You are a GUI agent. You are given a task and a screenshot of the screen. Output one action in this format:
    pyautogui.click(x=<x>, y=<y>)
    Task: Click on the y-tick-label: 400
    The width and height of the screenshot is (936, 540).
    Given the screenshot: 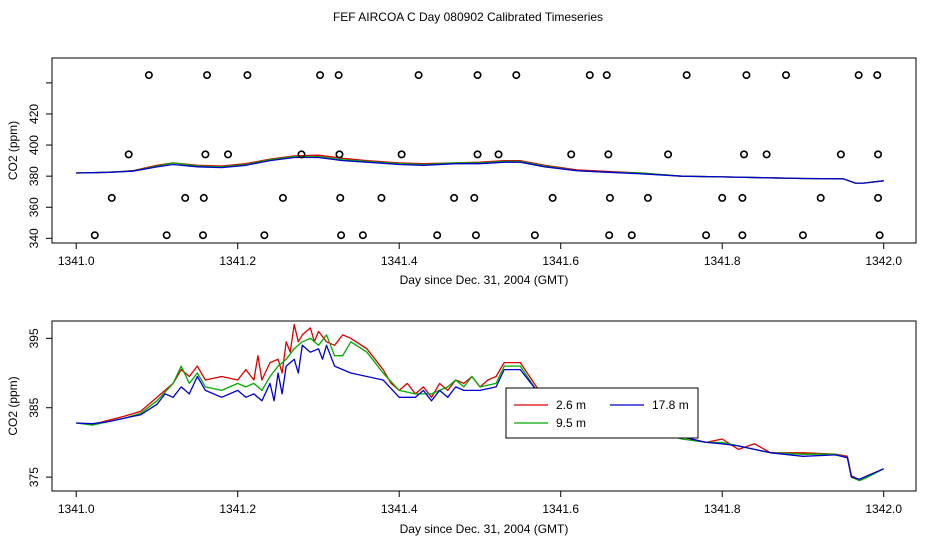 What is the action you would take?
    pyautogui.click(x=34, y=145)
    